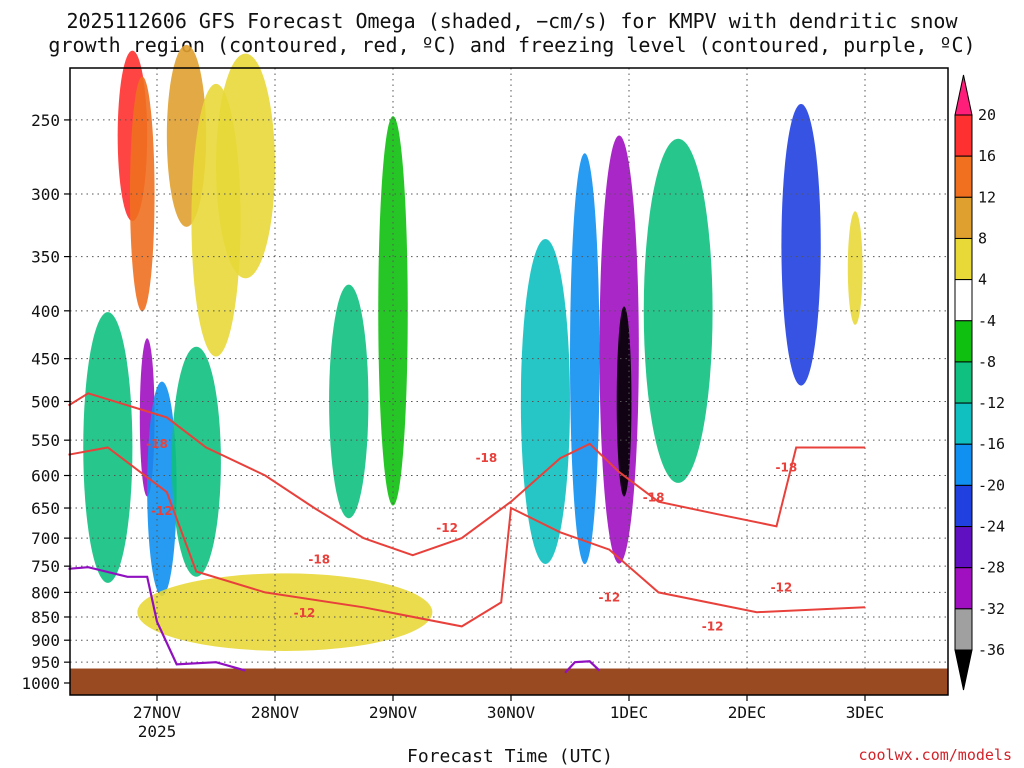 The width and height of the screenshot is (1024, 768). I want to click on colorbar-label-10: -24, so click(991, 527).